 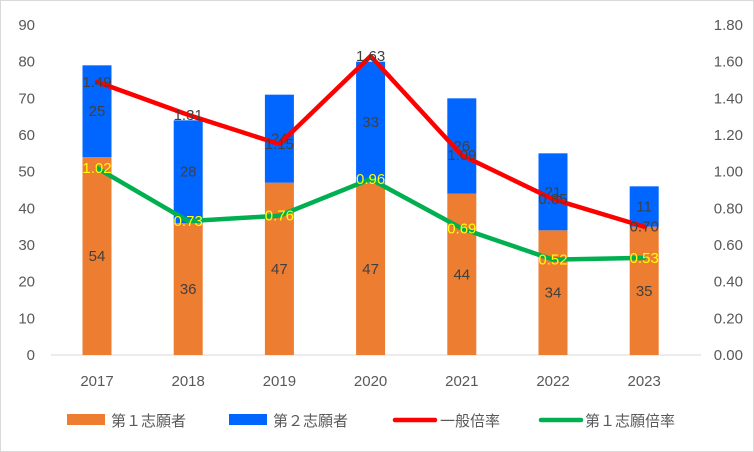 I want to click on y-left-tick-label: 40, so click(x=26, y=208).